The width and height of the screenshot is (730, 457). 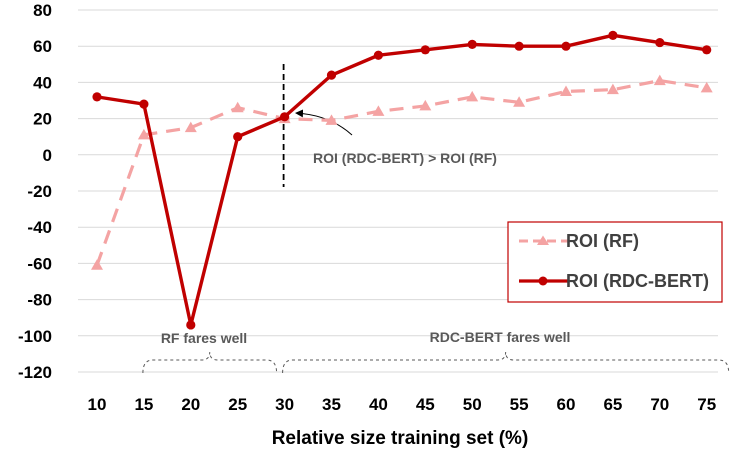 I want to click on region-bert-label: RDC-BERT fares well, so click(x=500, y=337).